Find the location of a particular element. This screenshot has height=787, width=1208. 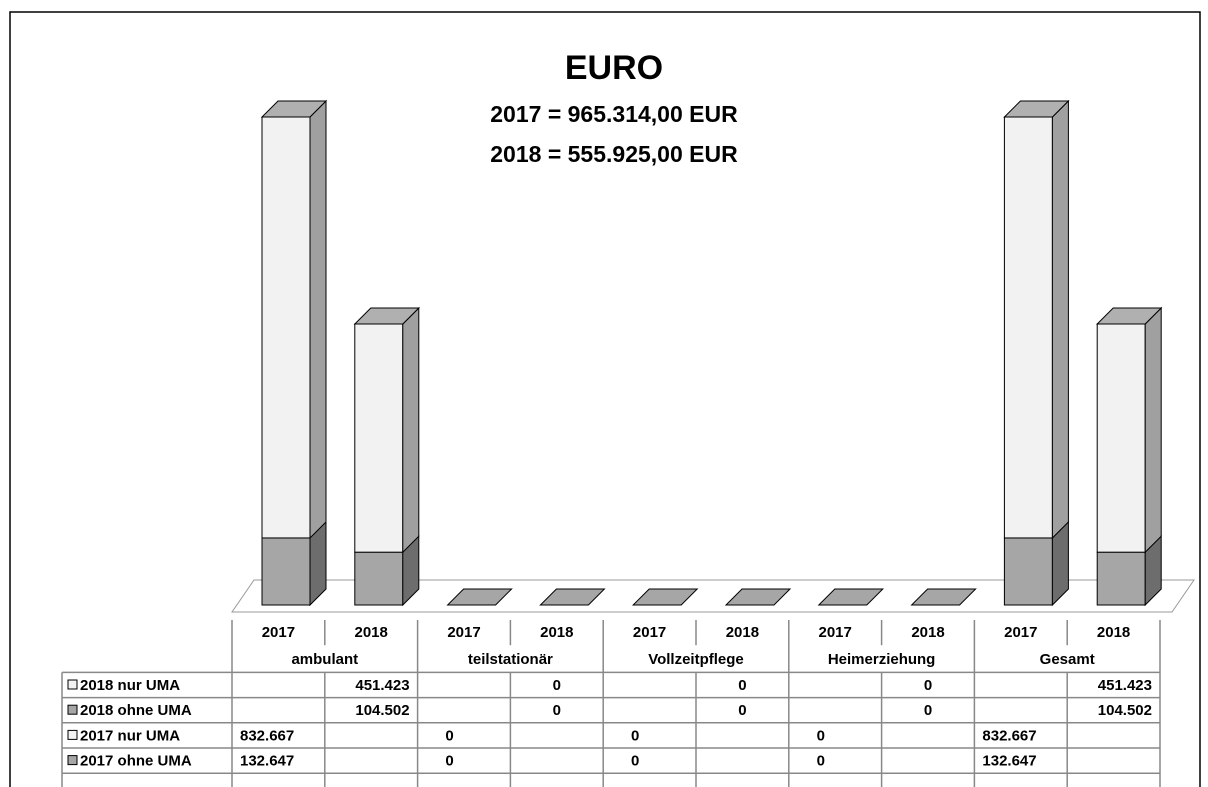

group-label: Vollzeitpflege is located at coordinates (696, 659).